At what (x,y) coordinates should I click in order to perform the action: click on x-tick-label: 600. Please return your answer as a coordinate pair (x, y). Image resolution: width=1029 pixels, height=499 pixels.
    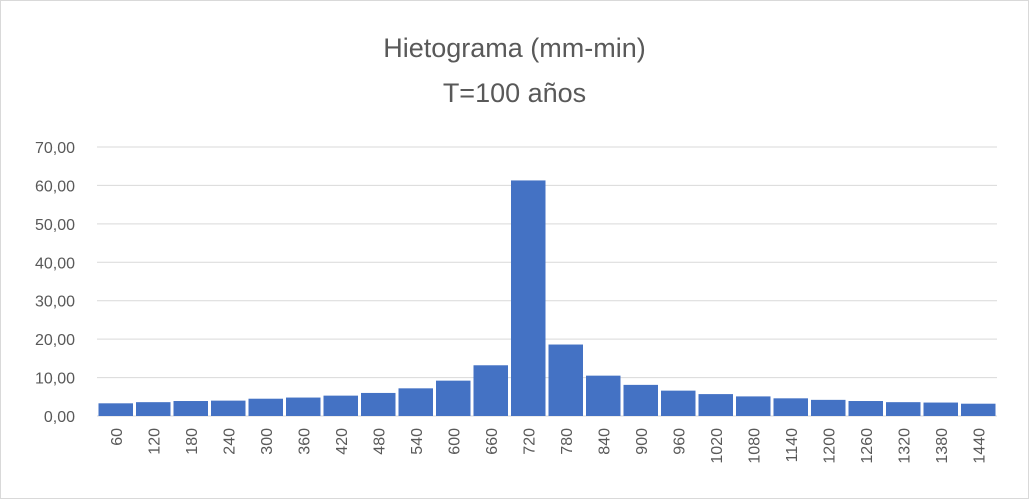
    Looking at the image, I should click on (454, 441).